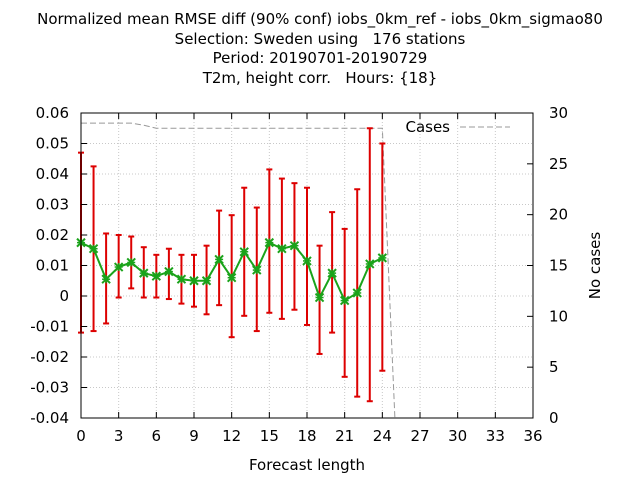 This screenshot has width=640, height=480. What do you see at coordinates (64, 296) in the screenshot?
I see `y-tick-label: 0` at bounding box center [64, 296].